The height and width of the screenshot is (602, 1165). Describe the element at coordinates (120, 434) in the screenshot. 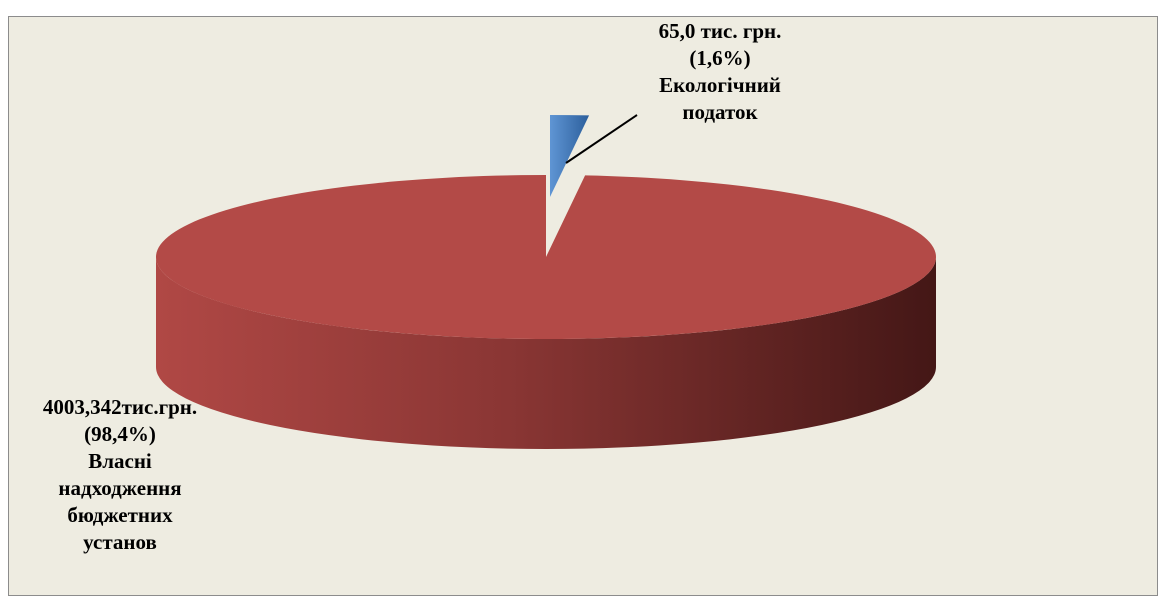

I see `slice-label-percent: (98,4%)` at that location.